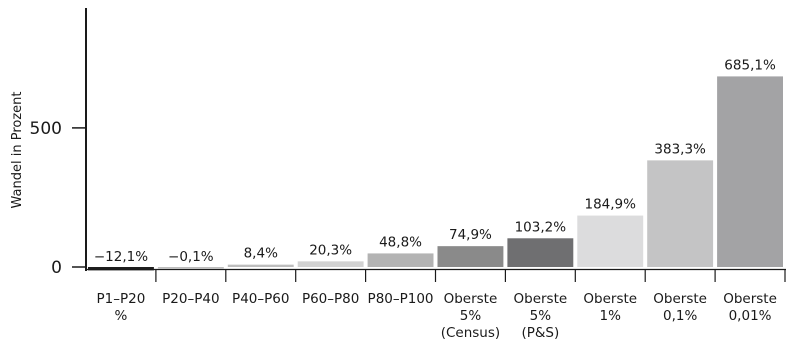 The image size is (787, 344). Describe the element at coordinates (46, 129) in the screenshot. I see `y-tick-label: 500` at that location.